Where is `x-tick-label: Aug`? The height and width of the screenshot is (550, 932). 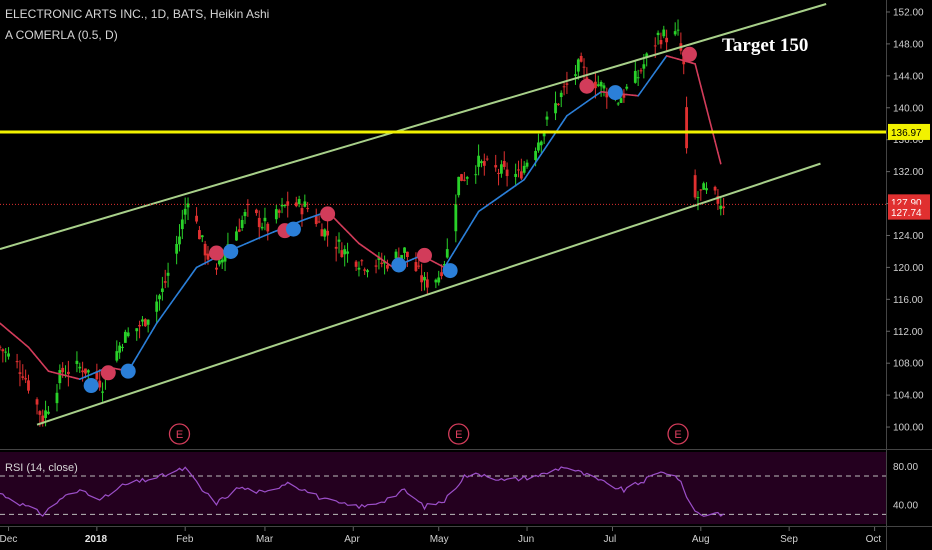
x-tick-label: Aug is located at coordinates (701, 539).